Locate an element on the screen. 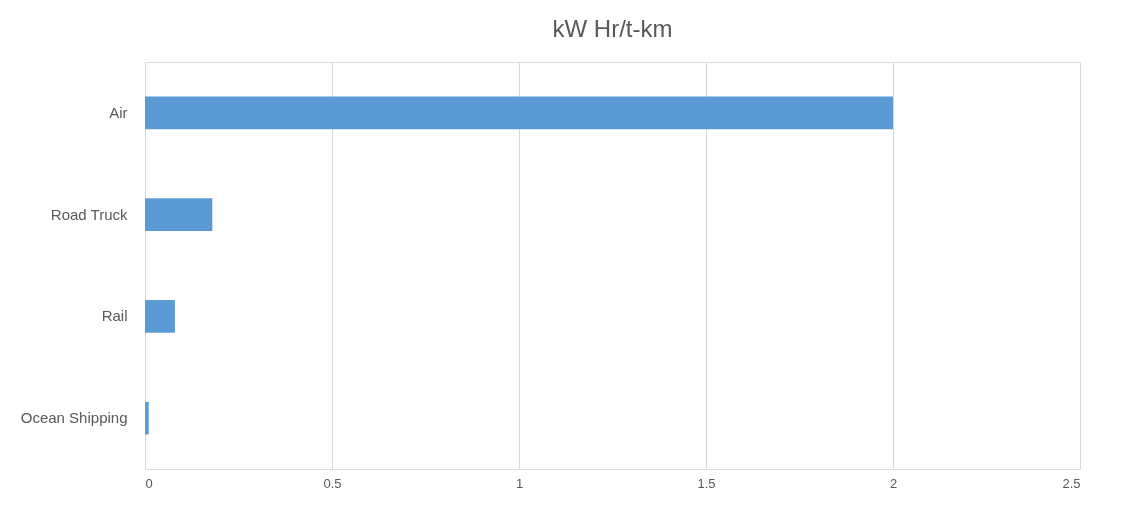 The height and width of the screenshot is (529, 1142). y-tick-label: Air is located at coordinates (118, 112).